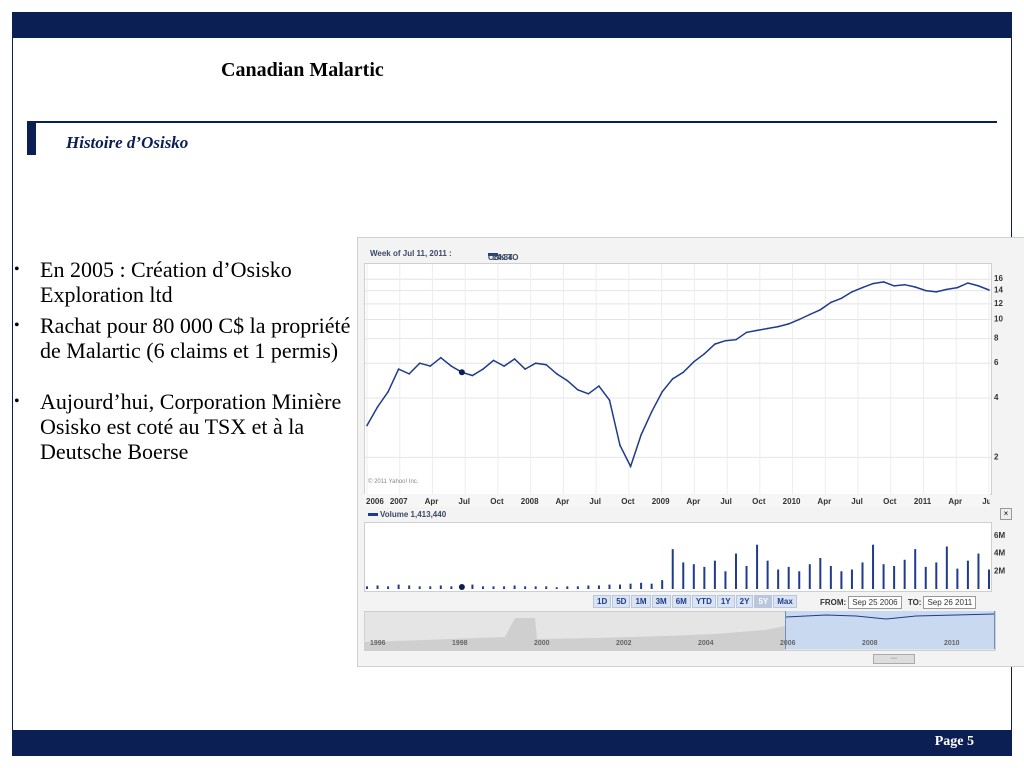 This screenshot has width=1024, height=768. I want to click on footer-bar, so click(512, 743).